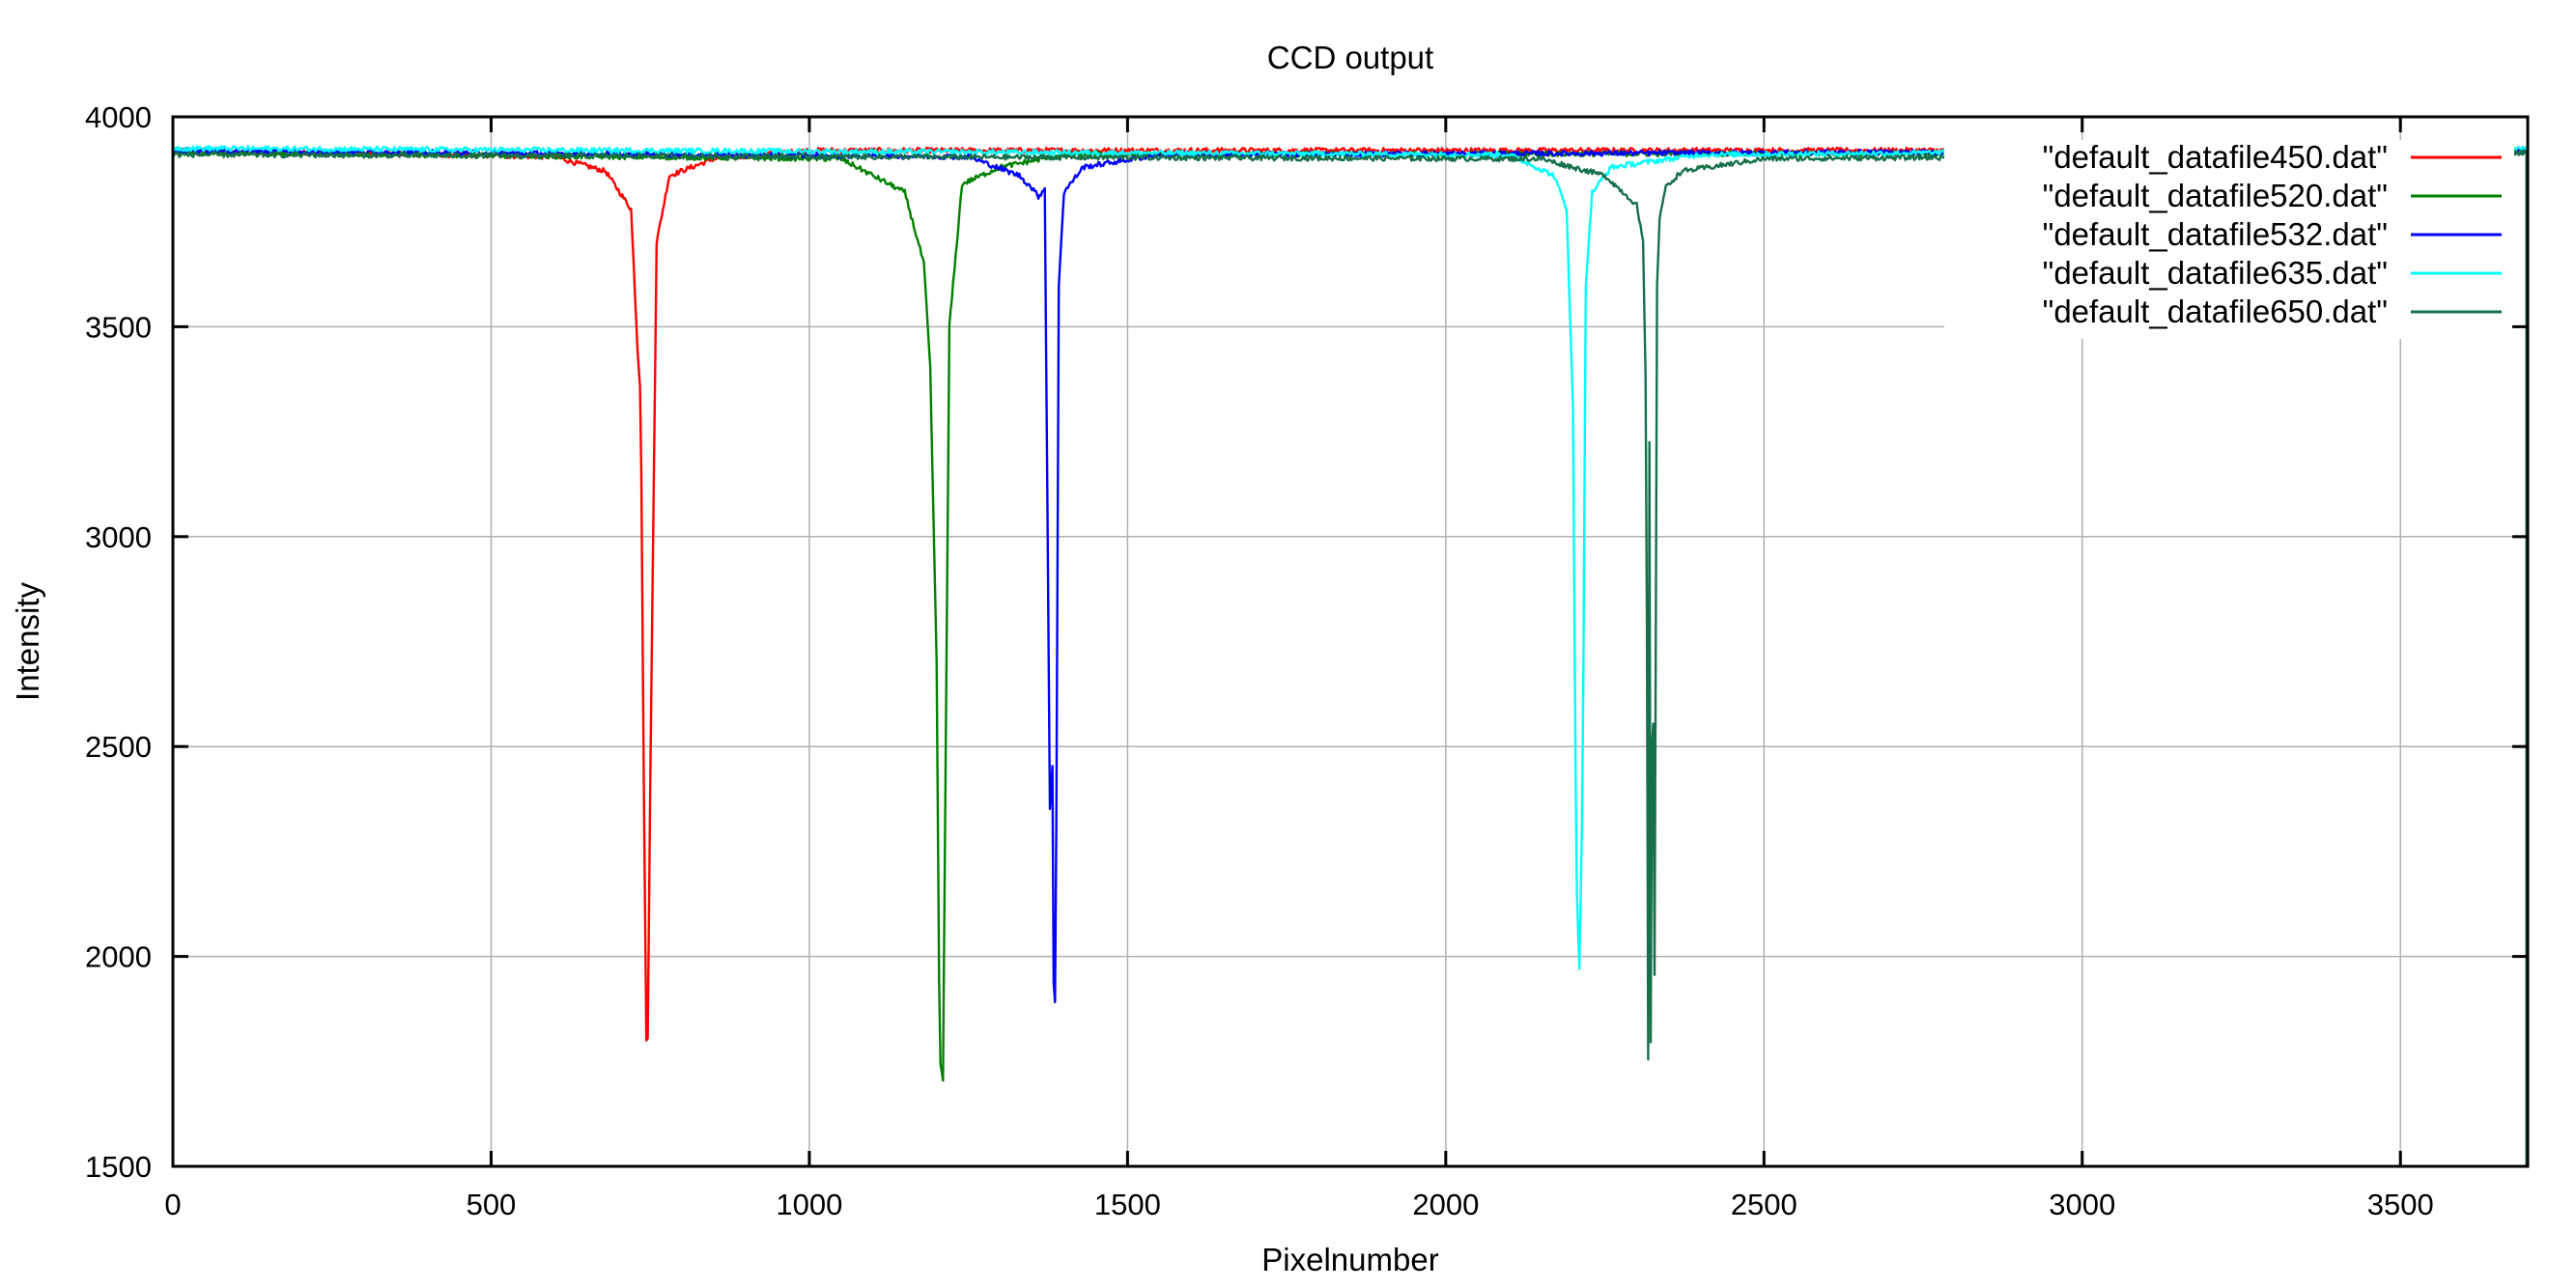  What do you see at coordinates (27, 642) in the screenshot?
I see `y-axis-title: Intensity` at bounding box center [27, 642].